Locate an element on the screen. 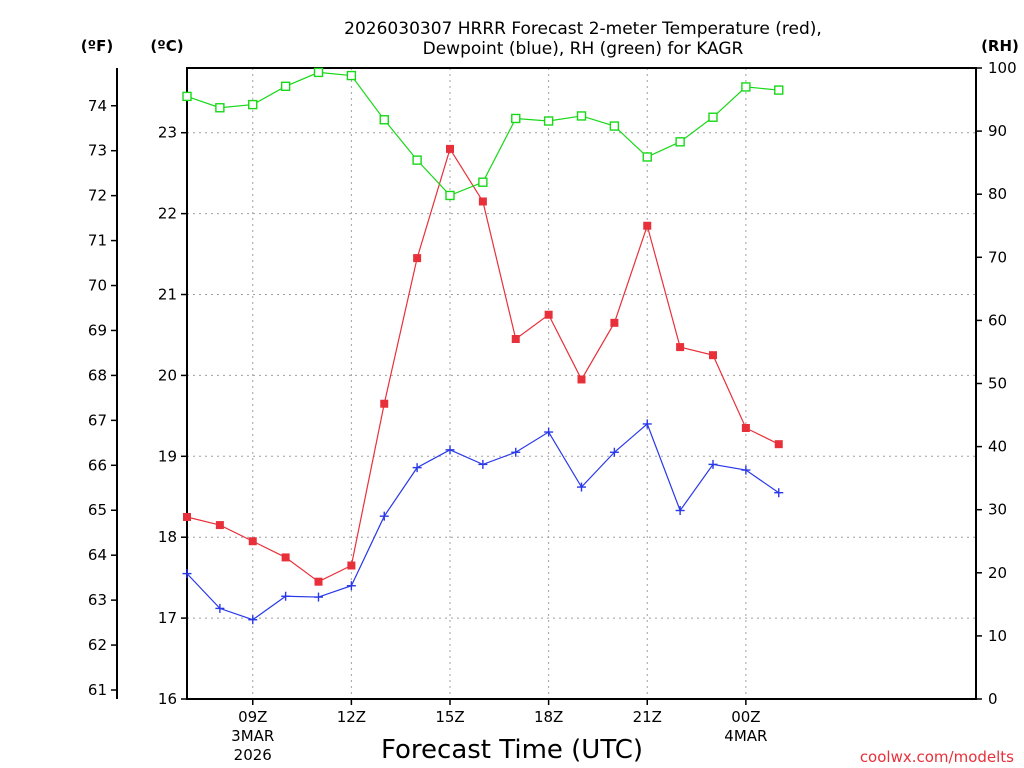 This screenshot has height=768, width=1024. x-tick-label: 12Z is located at coordinates (351, 717).